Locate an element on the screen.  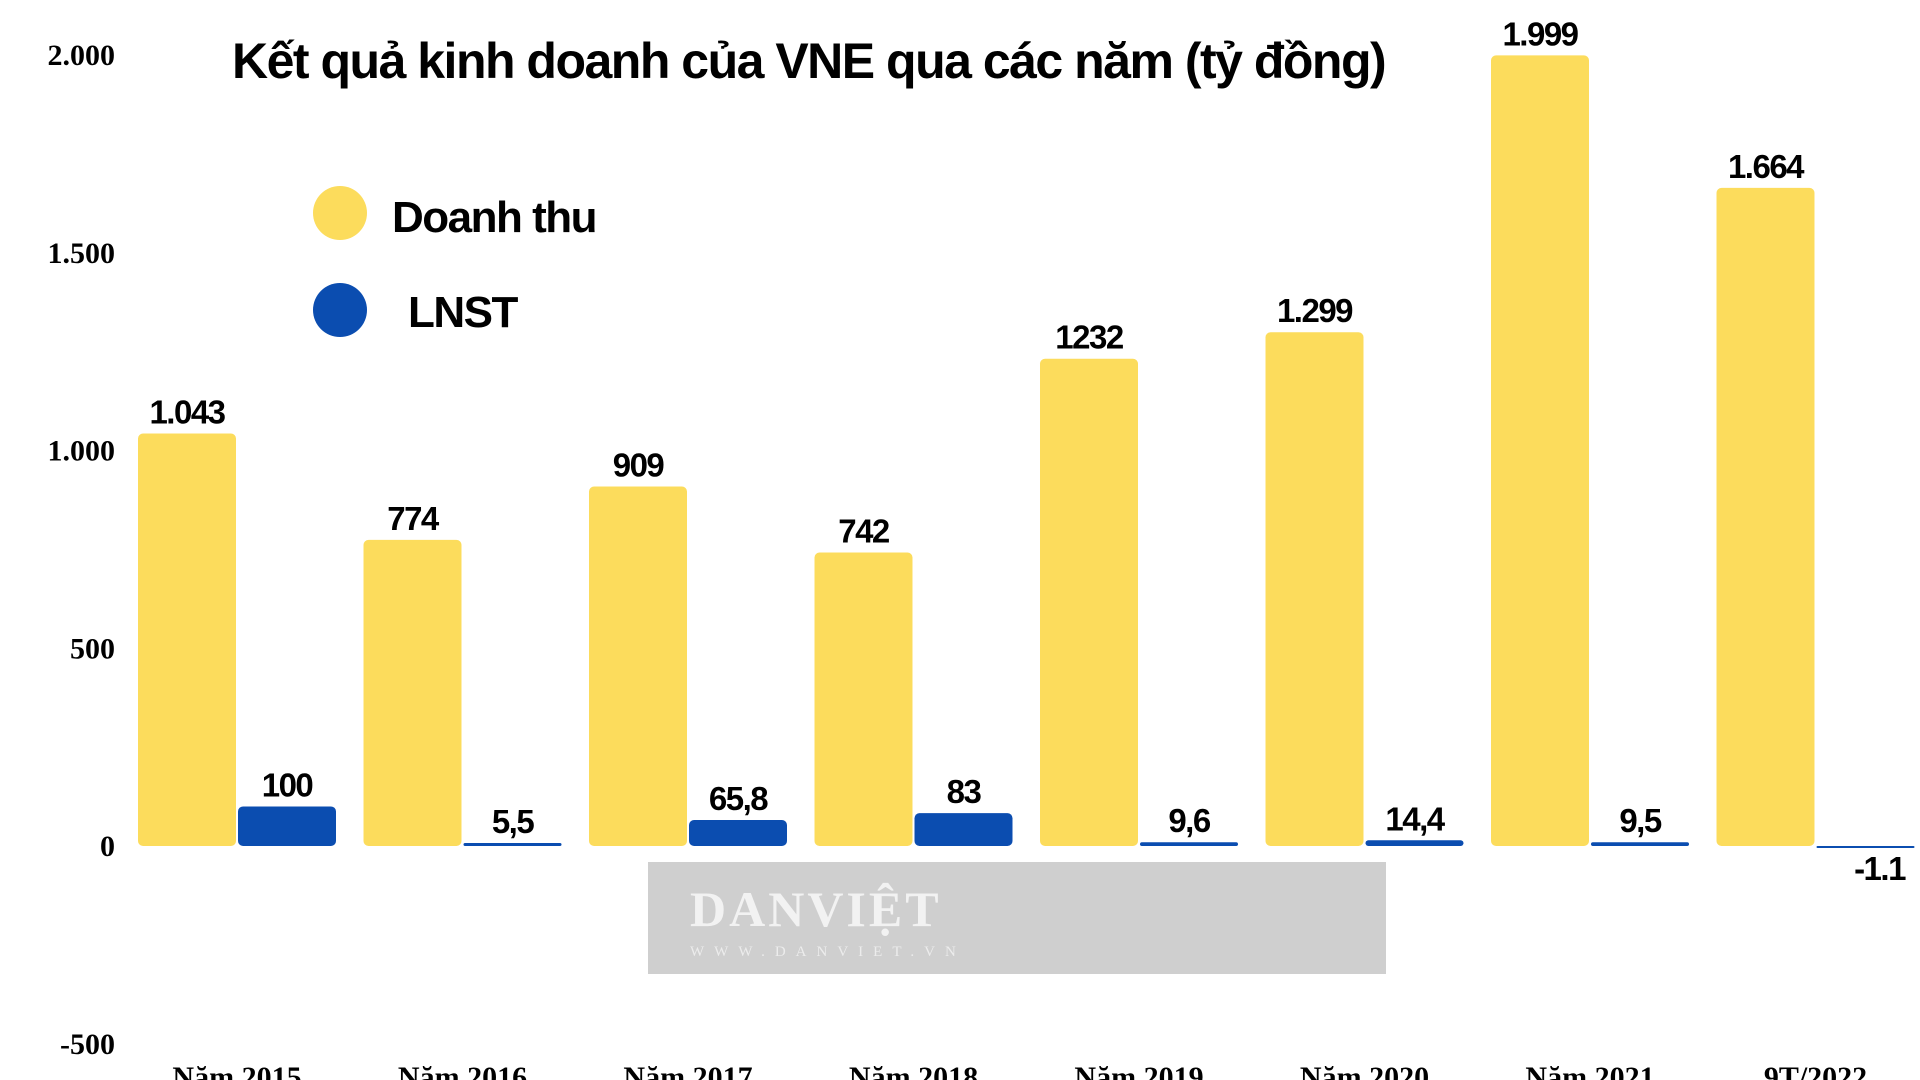
legend-swatch-doanh-thu is located at coordinates (340, 213).